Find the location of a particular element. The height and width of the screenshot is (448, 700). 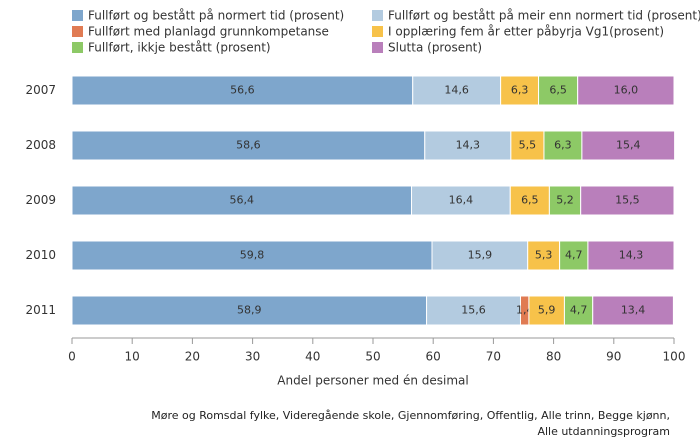

value-label: 56,6 is located at coordinates (242, 90).